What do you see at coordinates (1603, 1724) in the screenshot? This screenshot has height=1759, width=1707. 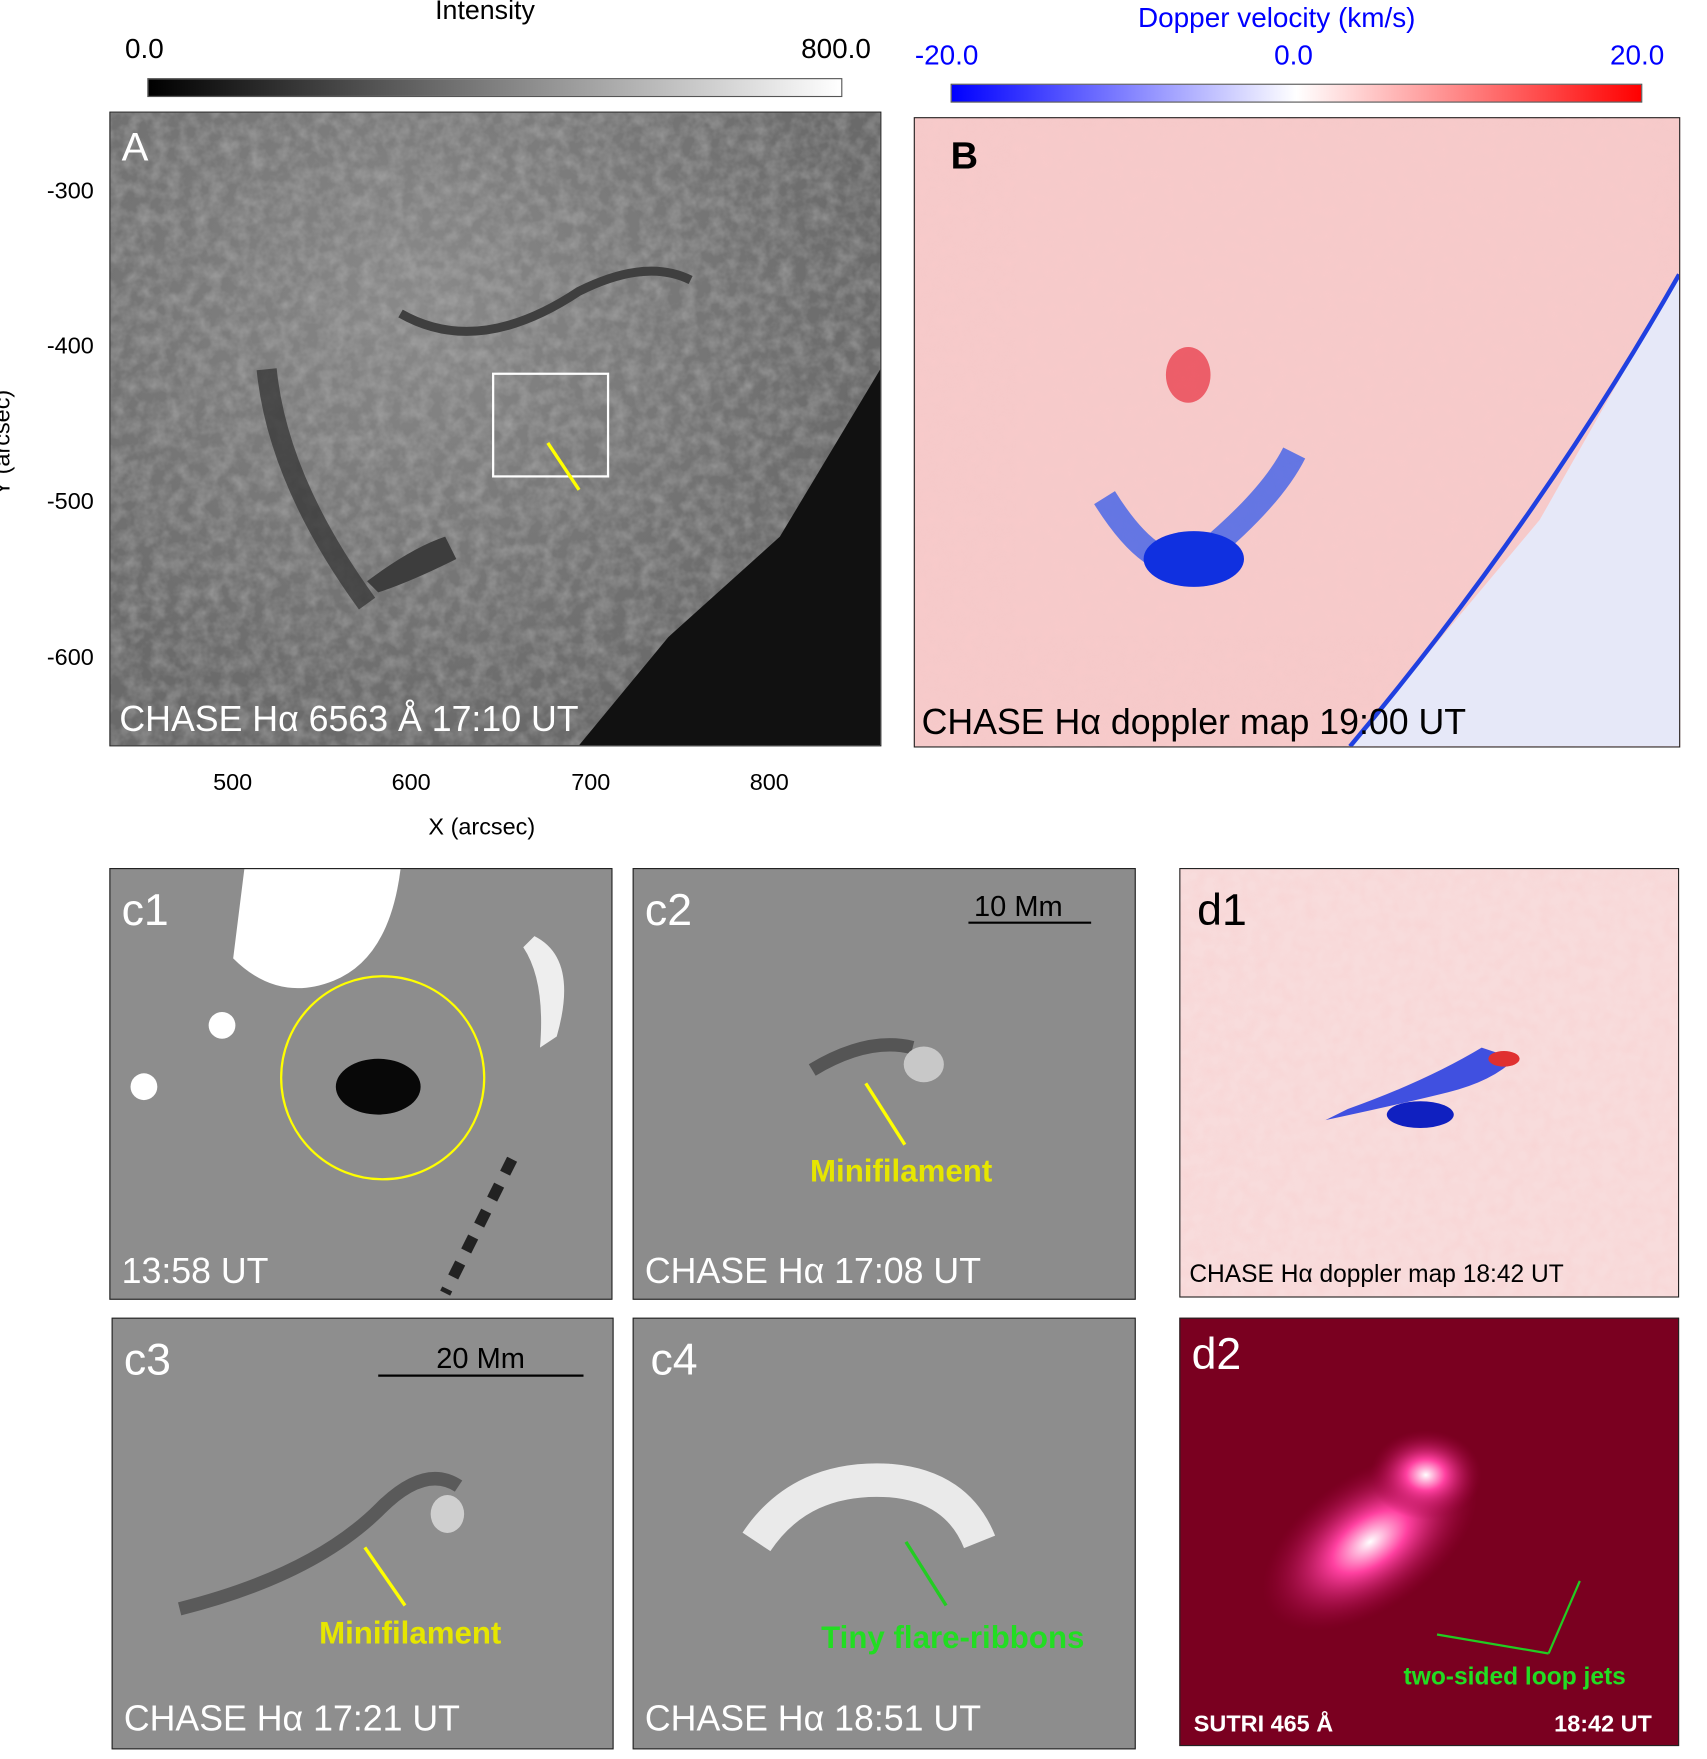 I see `panel-d2-caption-right: 18:42 UT` at bounding box center [1603, 1724].